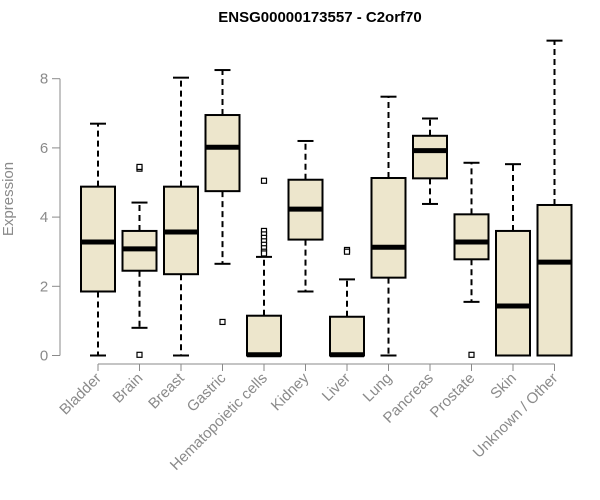 This screenshot has height=500, width=600. What do you see at coordinates (336, 387) in the screenshot?
I see `x-tick-label: Liver` at bounding box center [336, 387].